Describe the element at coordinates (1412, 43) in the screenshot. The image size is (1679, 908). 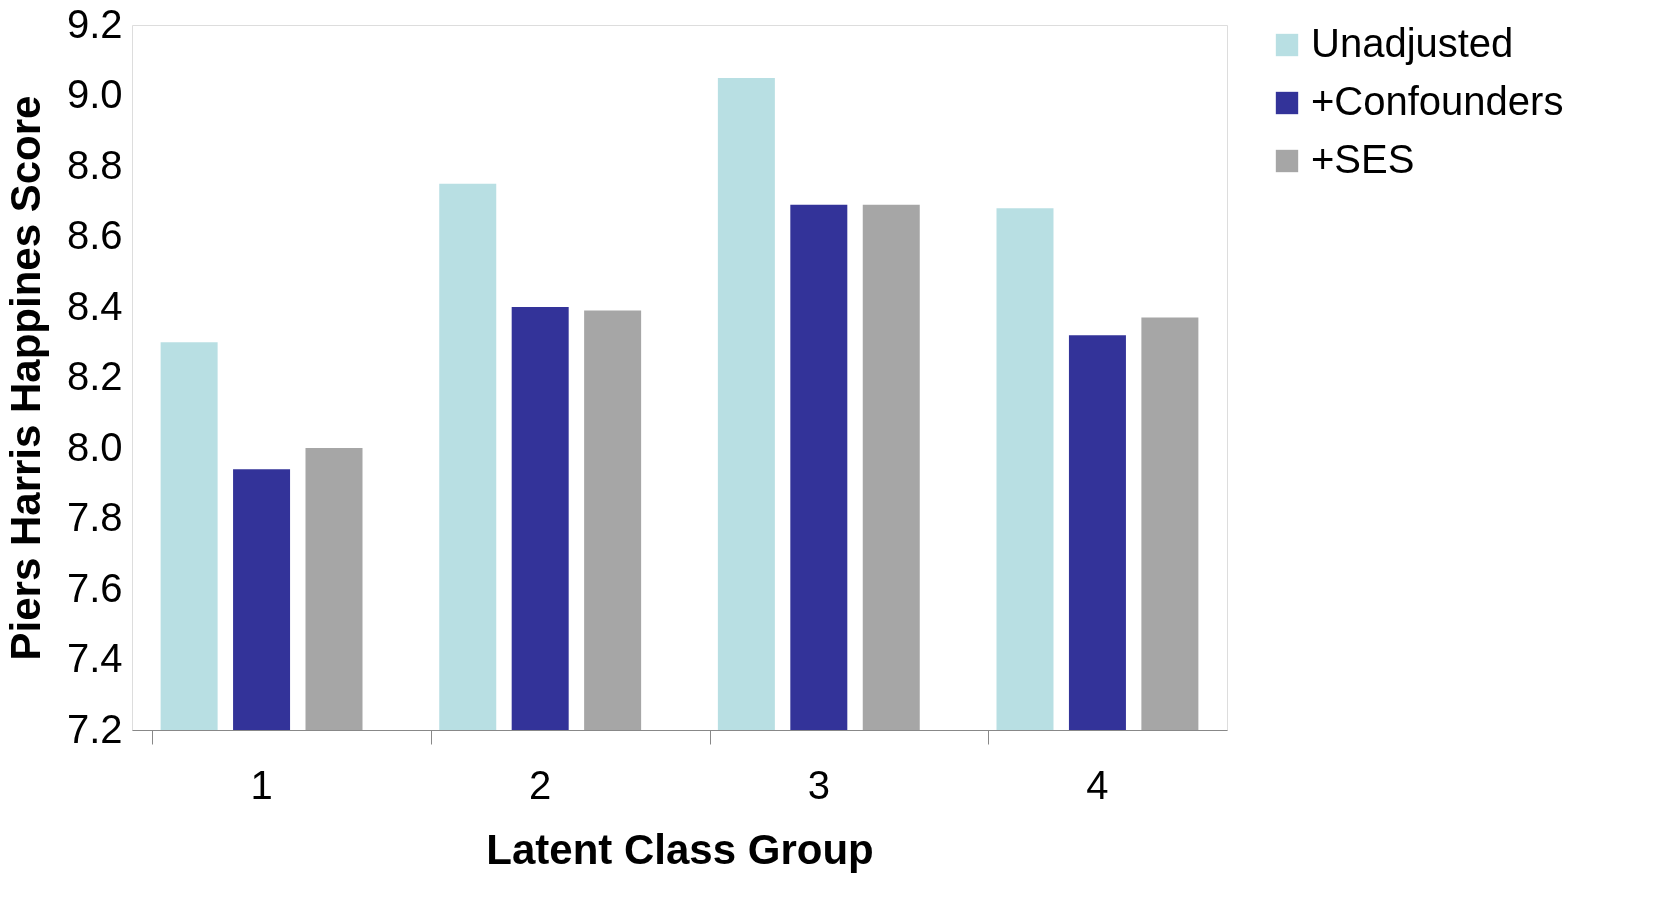
I see `legend-label: Unadjusted` at that location.